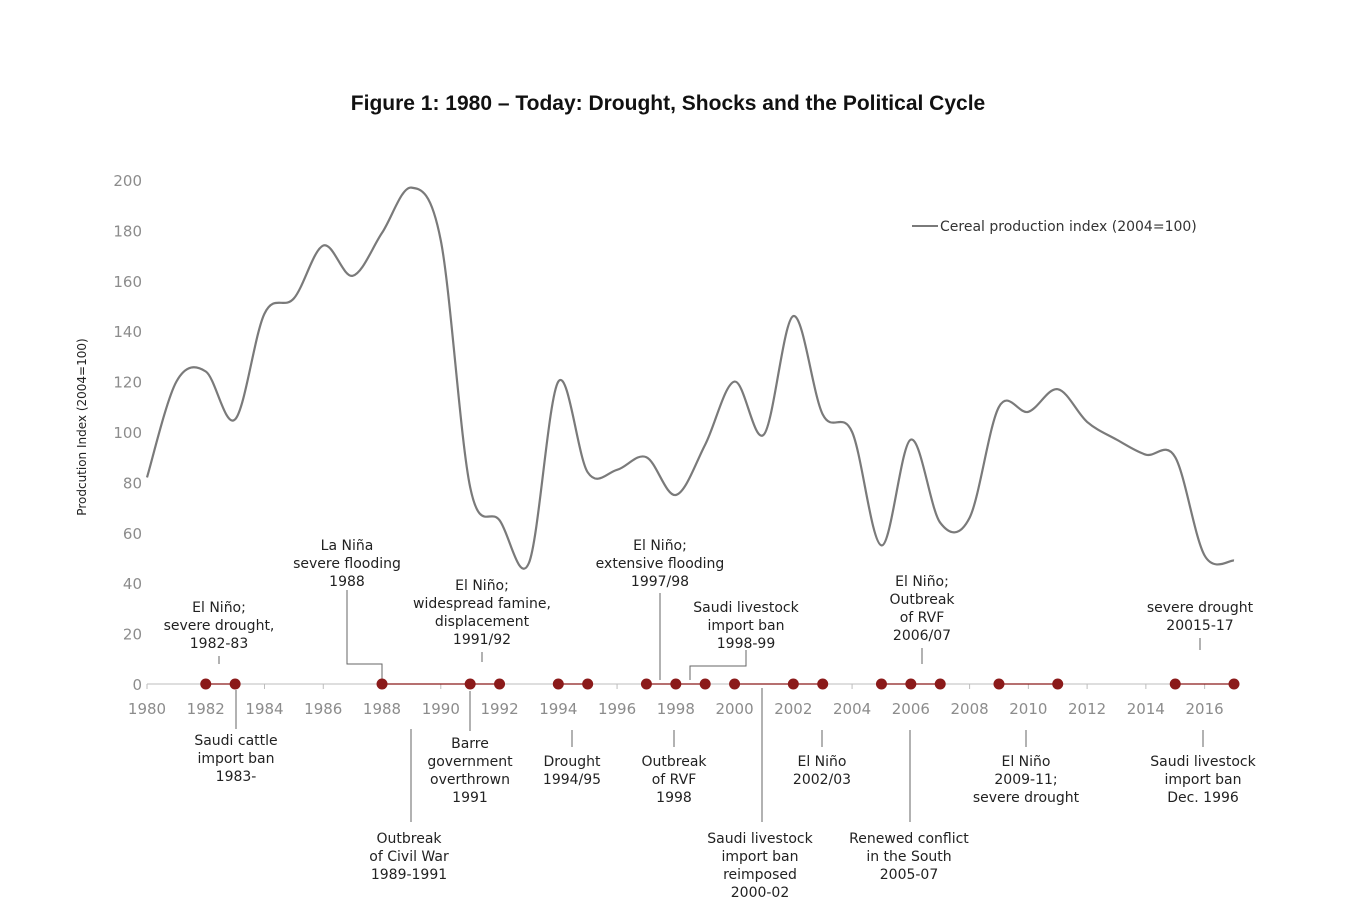 Image resolution: width=1352 pixels, height=908 pixels. I want to click on x-tick-label: 2006, so click(911, 709).